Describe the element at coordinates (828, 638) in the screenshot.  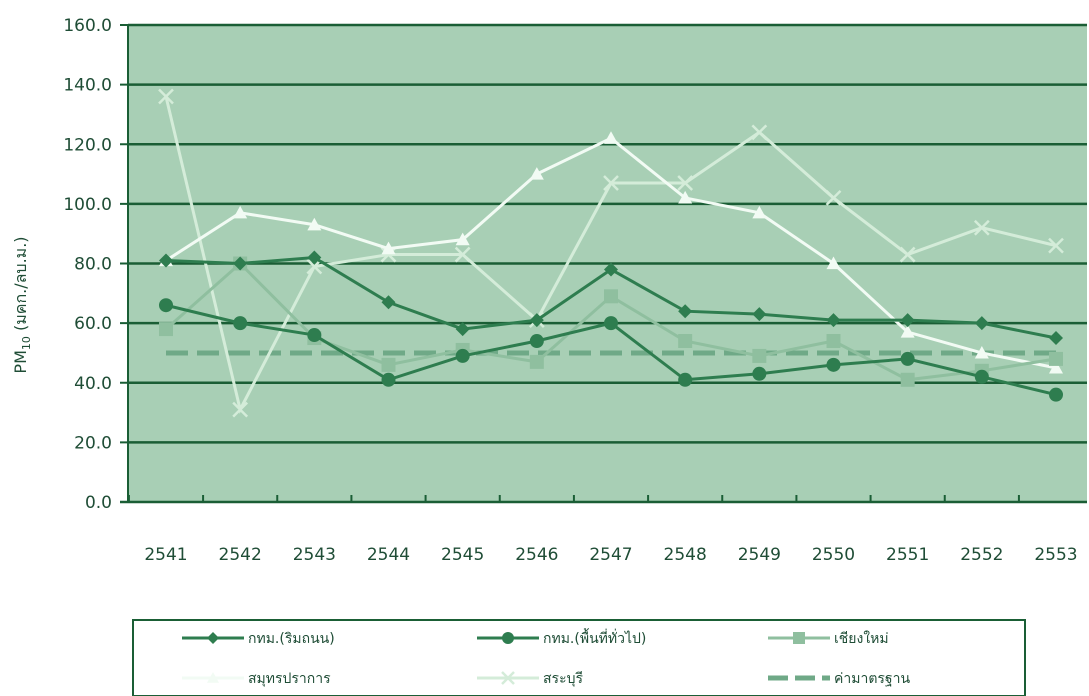
I see `legend-item: เชียงใหม่` at that location.